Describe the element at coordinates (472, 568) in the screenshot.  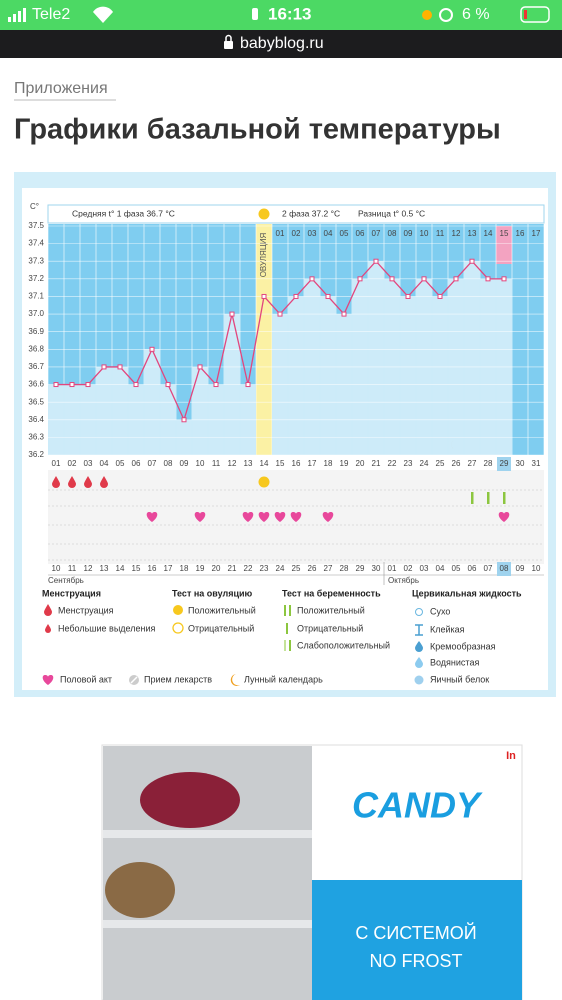
I see `date-label: 06` at that location.